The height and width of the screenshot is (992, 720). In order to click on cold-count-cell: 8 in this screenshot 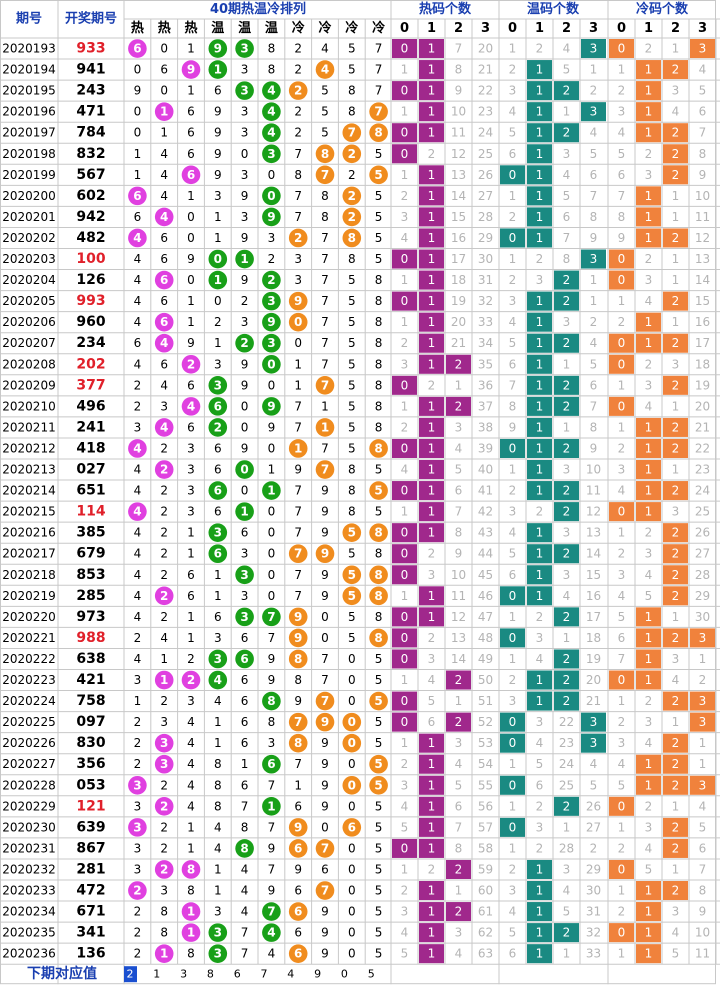, I will do `click(622, 217)`.